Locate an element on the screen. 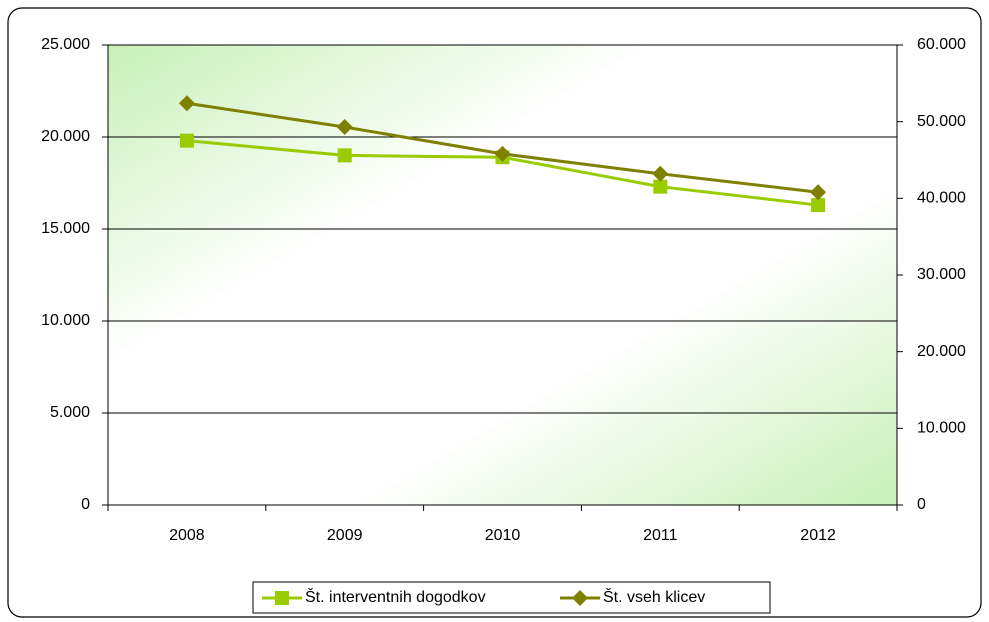 The height and width of the screenshot is (622, 989). y-tick-label: 5.000 is located at coordinates (70, 412).